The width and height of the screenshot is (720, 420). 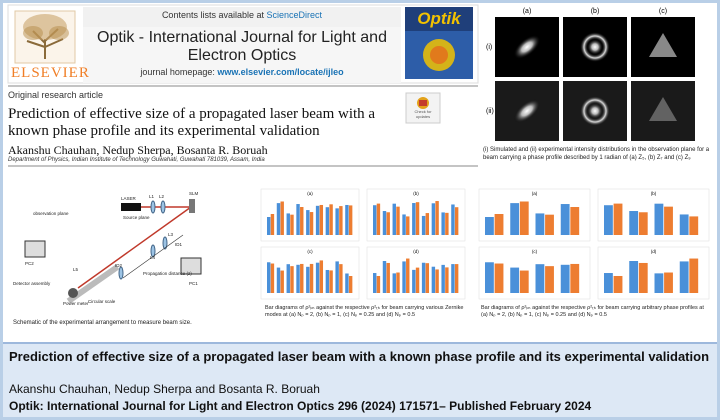 I want to click on setup-label: observation plane, so click(x=51, y=213).